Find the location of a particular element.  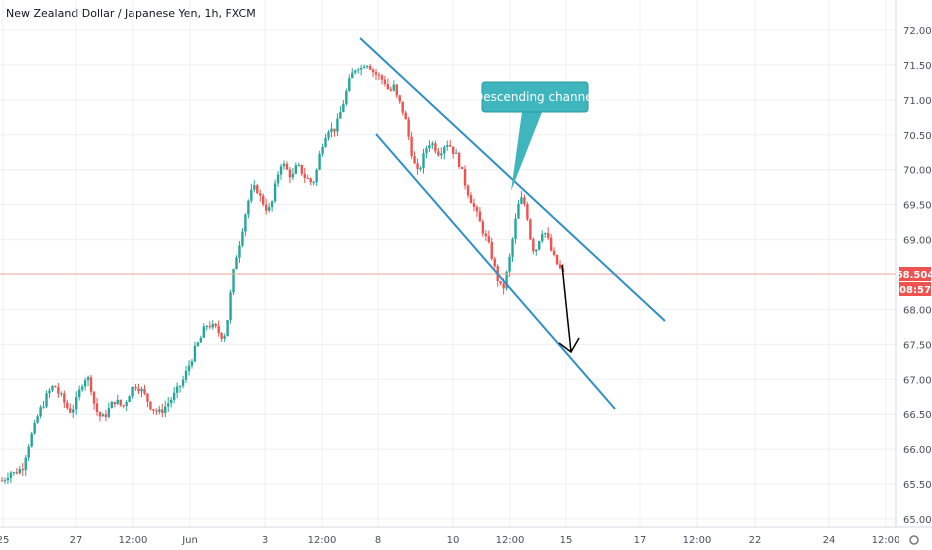

y-tick-label: 69.500 is located at coordinates (917, 206).